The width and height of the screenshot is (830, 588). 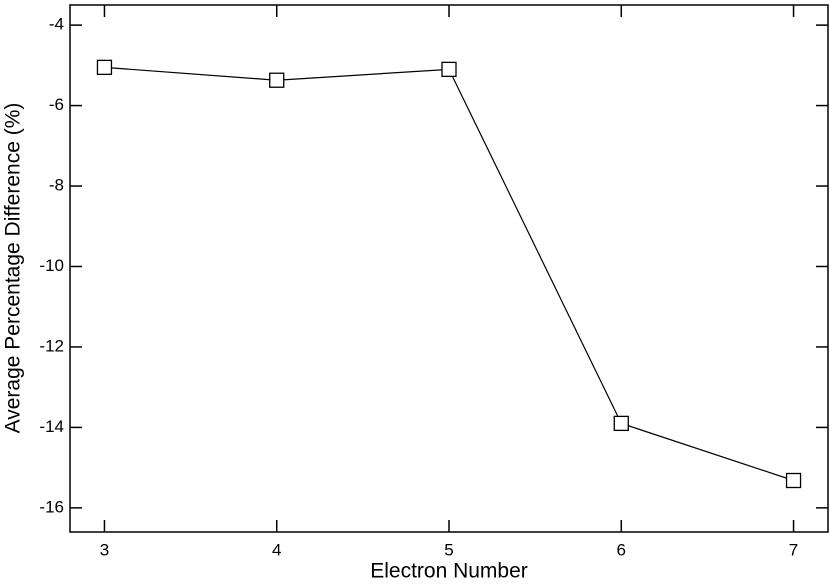 What do you see at coordinates (51, 265) in the screenshot?
I see `y-tick-label: -10` at bounding box center [51, 265].